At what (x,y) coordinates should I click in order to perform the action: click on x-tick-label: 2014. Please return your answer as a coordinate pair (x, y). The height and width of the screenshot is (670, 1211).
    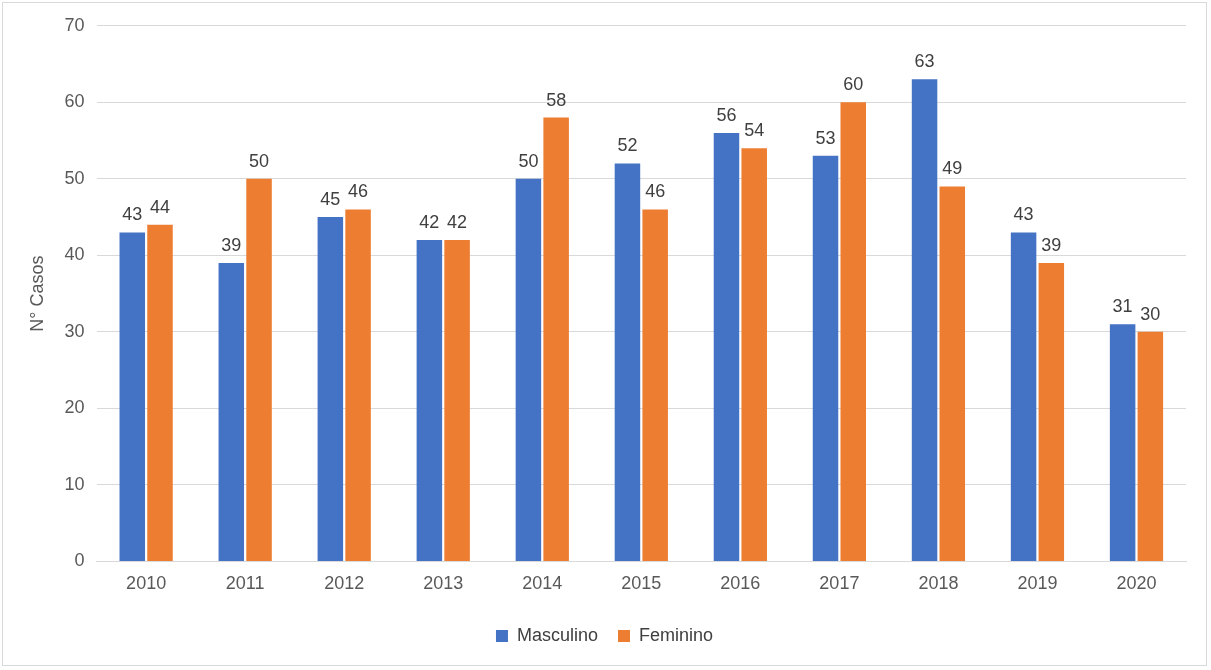
    Looking at the image, I should click on (542, 583).